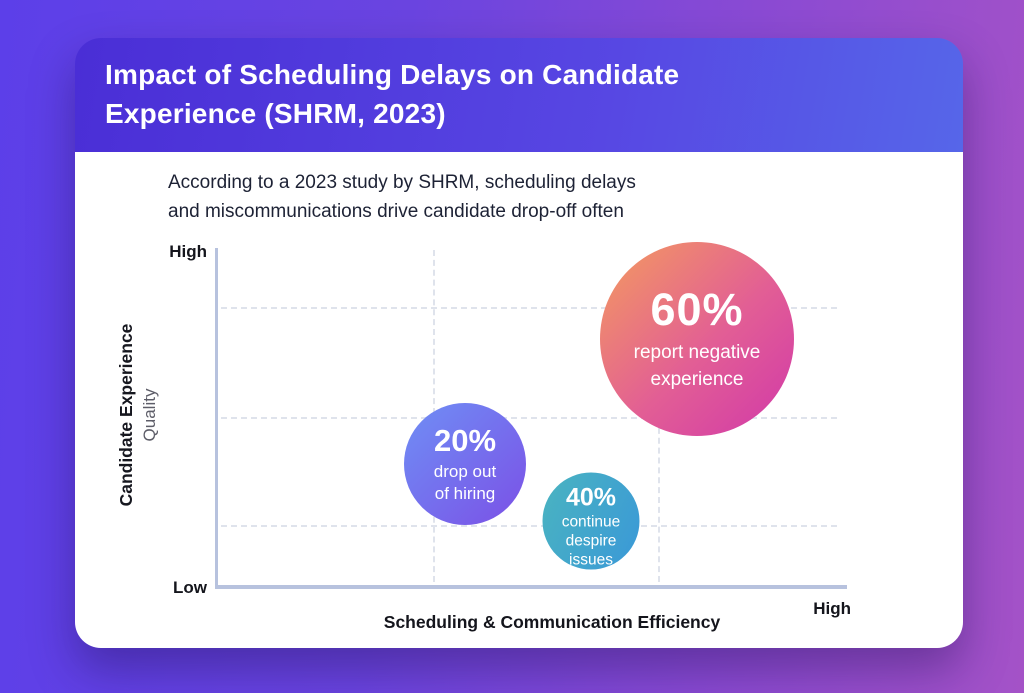 The width and height of the screenshot is (1024, 693). What do you see at coordinates (531, 587) in the screenshot?
I see `x-axis-line` at bounding box center [531, 587].